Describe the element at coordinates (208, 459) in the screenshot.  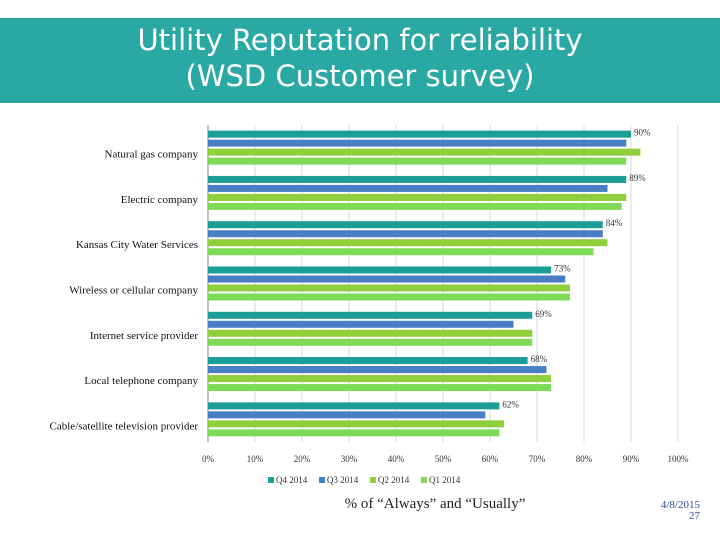
I see `x-tick-label: 0%` at that location.